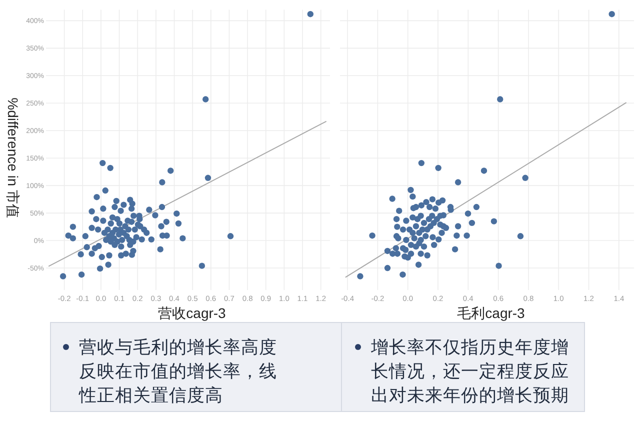  What do you see at coordinates (491, 313) in the screenshot?
I see `x-axis-title: 毛利cagr-3` at bounding box center [491, 313].